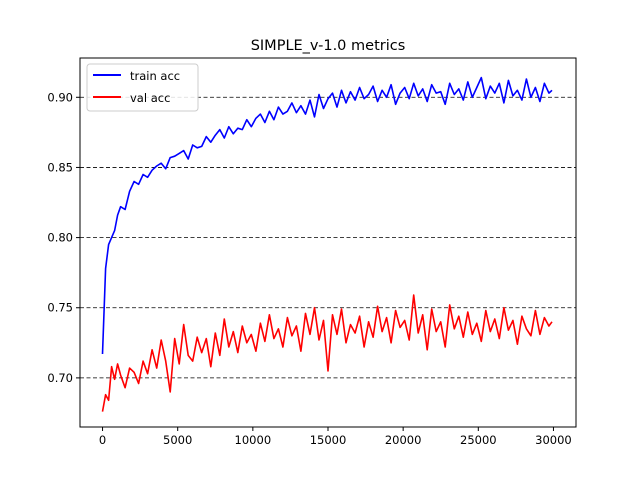 The width and height of the screenshot is (640, 480). Describe the element at coordinates (60, 238) in the screenshot. I see `y-tick-label: 0.80` at that location.